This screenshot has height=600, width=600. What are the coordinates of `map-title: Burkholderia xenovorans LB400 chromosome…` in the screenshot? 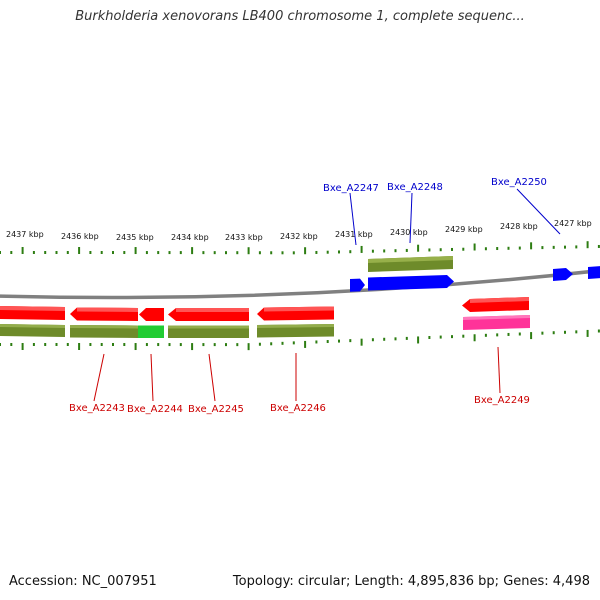 It's located at (300, 16).